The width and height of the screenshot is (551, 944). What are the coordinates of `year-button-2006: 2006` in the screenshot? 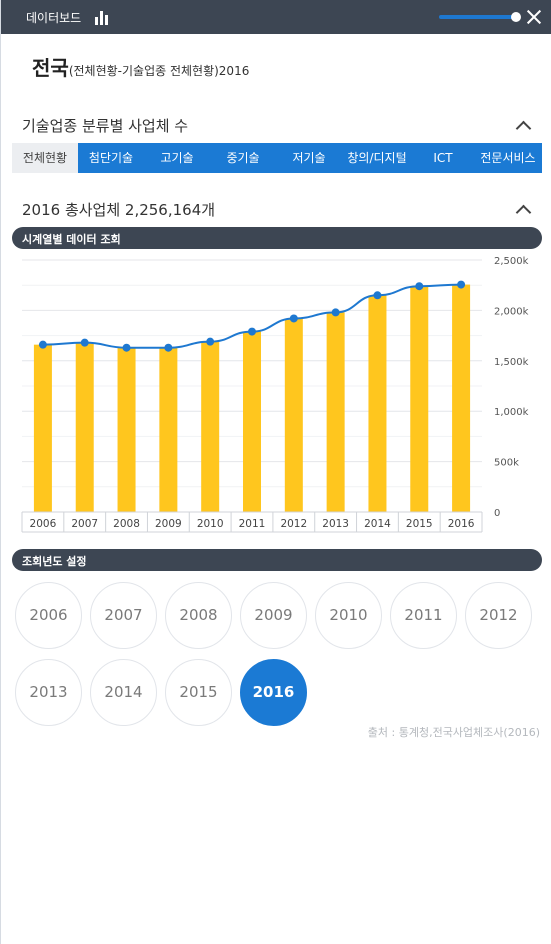 It's located at (48, 615).